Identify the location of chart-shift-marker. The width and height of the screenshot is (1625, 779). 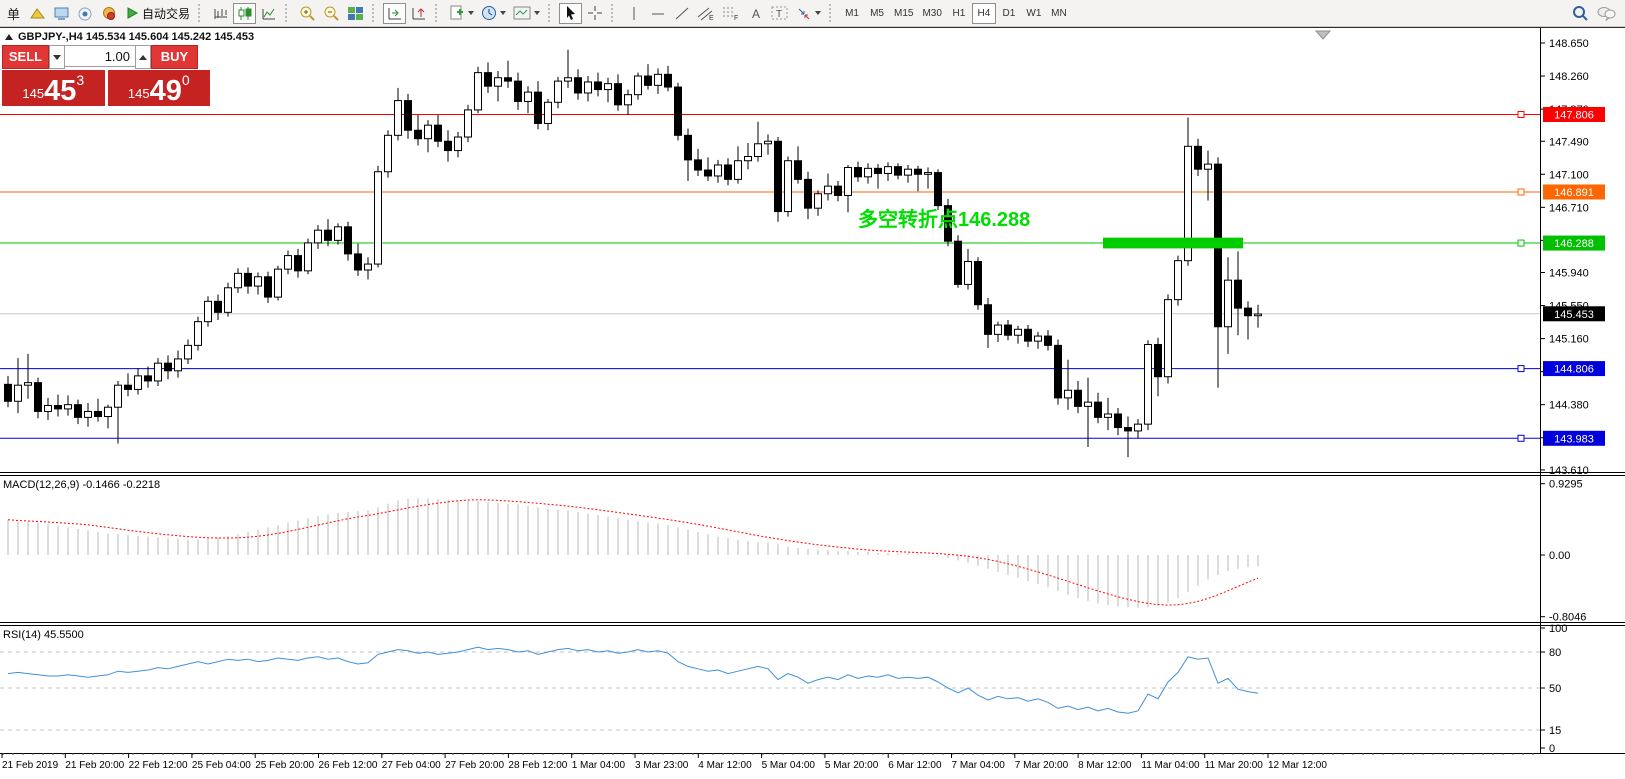
(1323, 35).